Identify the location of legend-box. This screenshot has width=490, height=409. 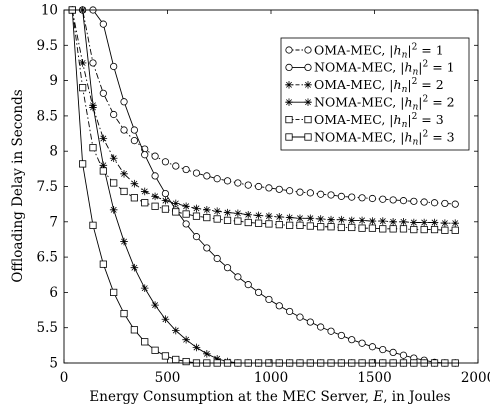
(375, 94).